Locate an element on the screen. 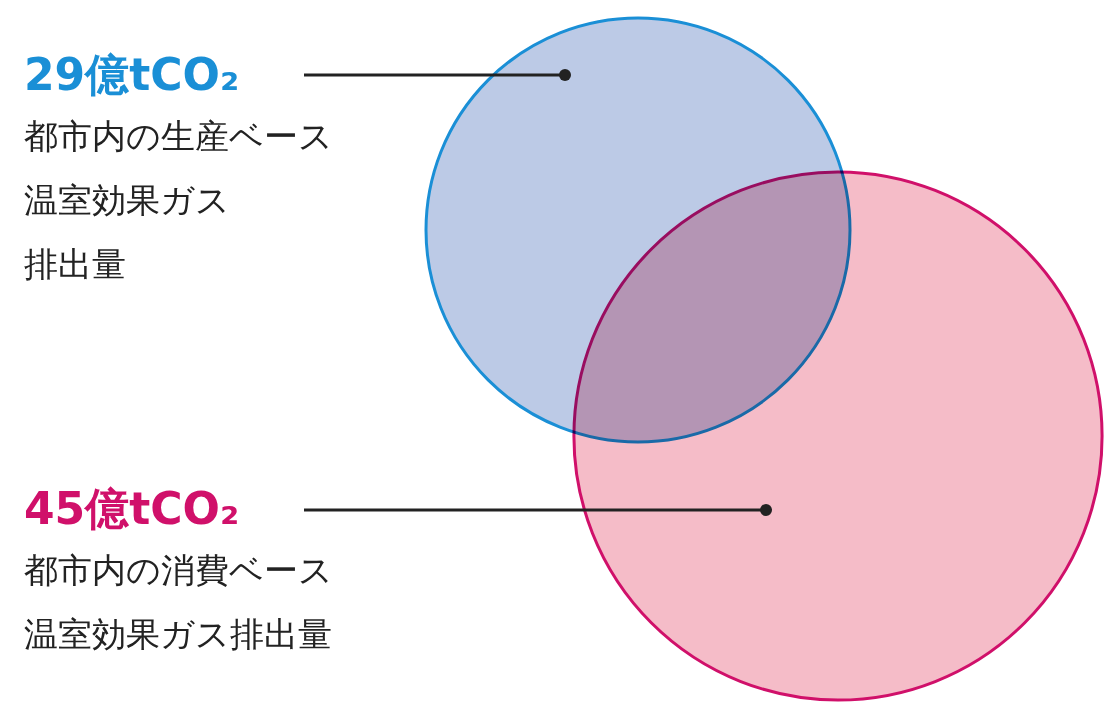 This screenshot has height=705, width=1104. data-label: 45億tCO₂ is located at coordinates (132, 509).